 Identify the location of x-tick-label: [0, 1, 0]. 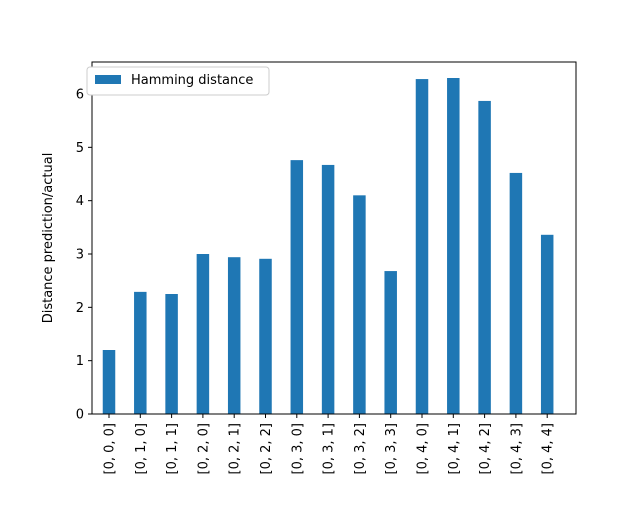
(141, 449).